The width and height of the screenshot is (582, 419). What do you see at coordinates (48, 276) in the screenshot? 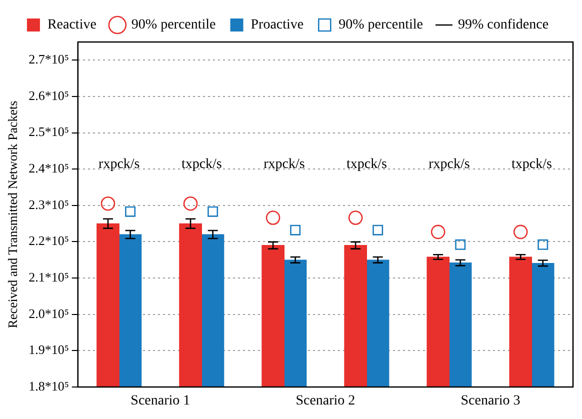
I see `y-tick-label: 2.1*10⁵` at bounding box center [48, 276].